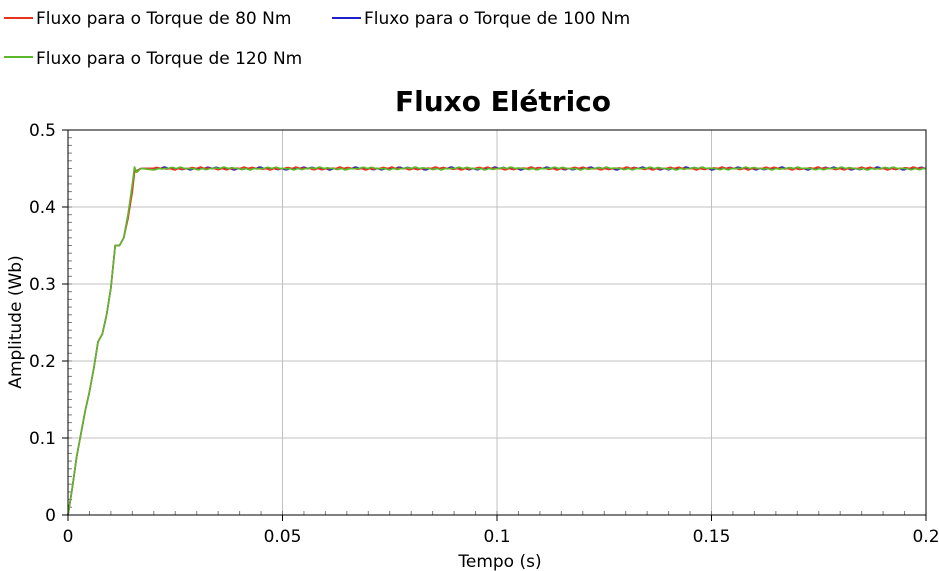 This screenshot has width=939, height=571. Describe the element at coordinates (169, 59) in the screenshot. I see `legend-label-120nm: Fluxo para o Torque de 120 Nm` at that location.